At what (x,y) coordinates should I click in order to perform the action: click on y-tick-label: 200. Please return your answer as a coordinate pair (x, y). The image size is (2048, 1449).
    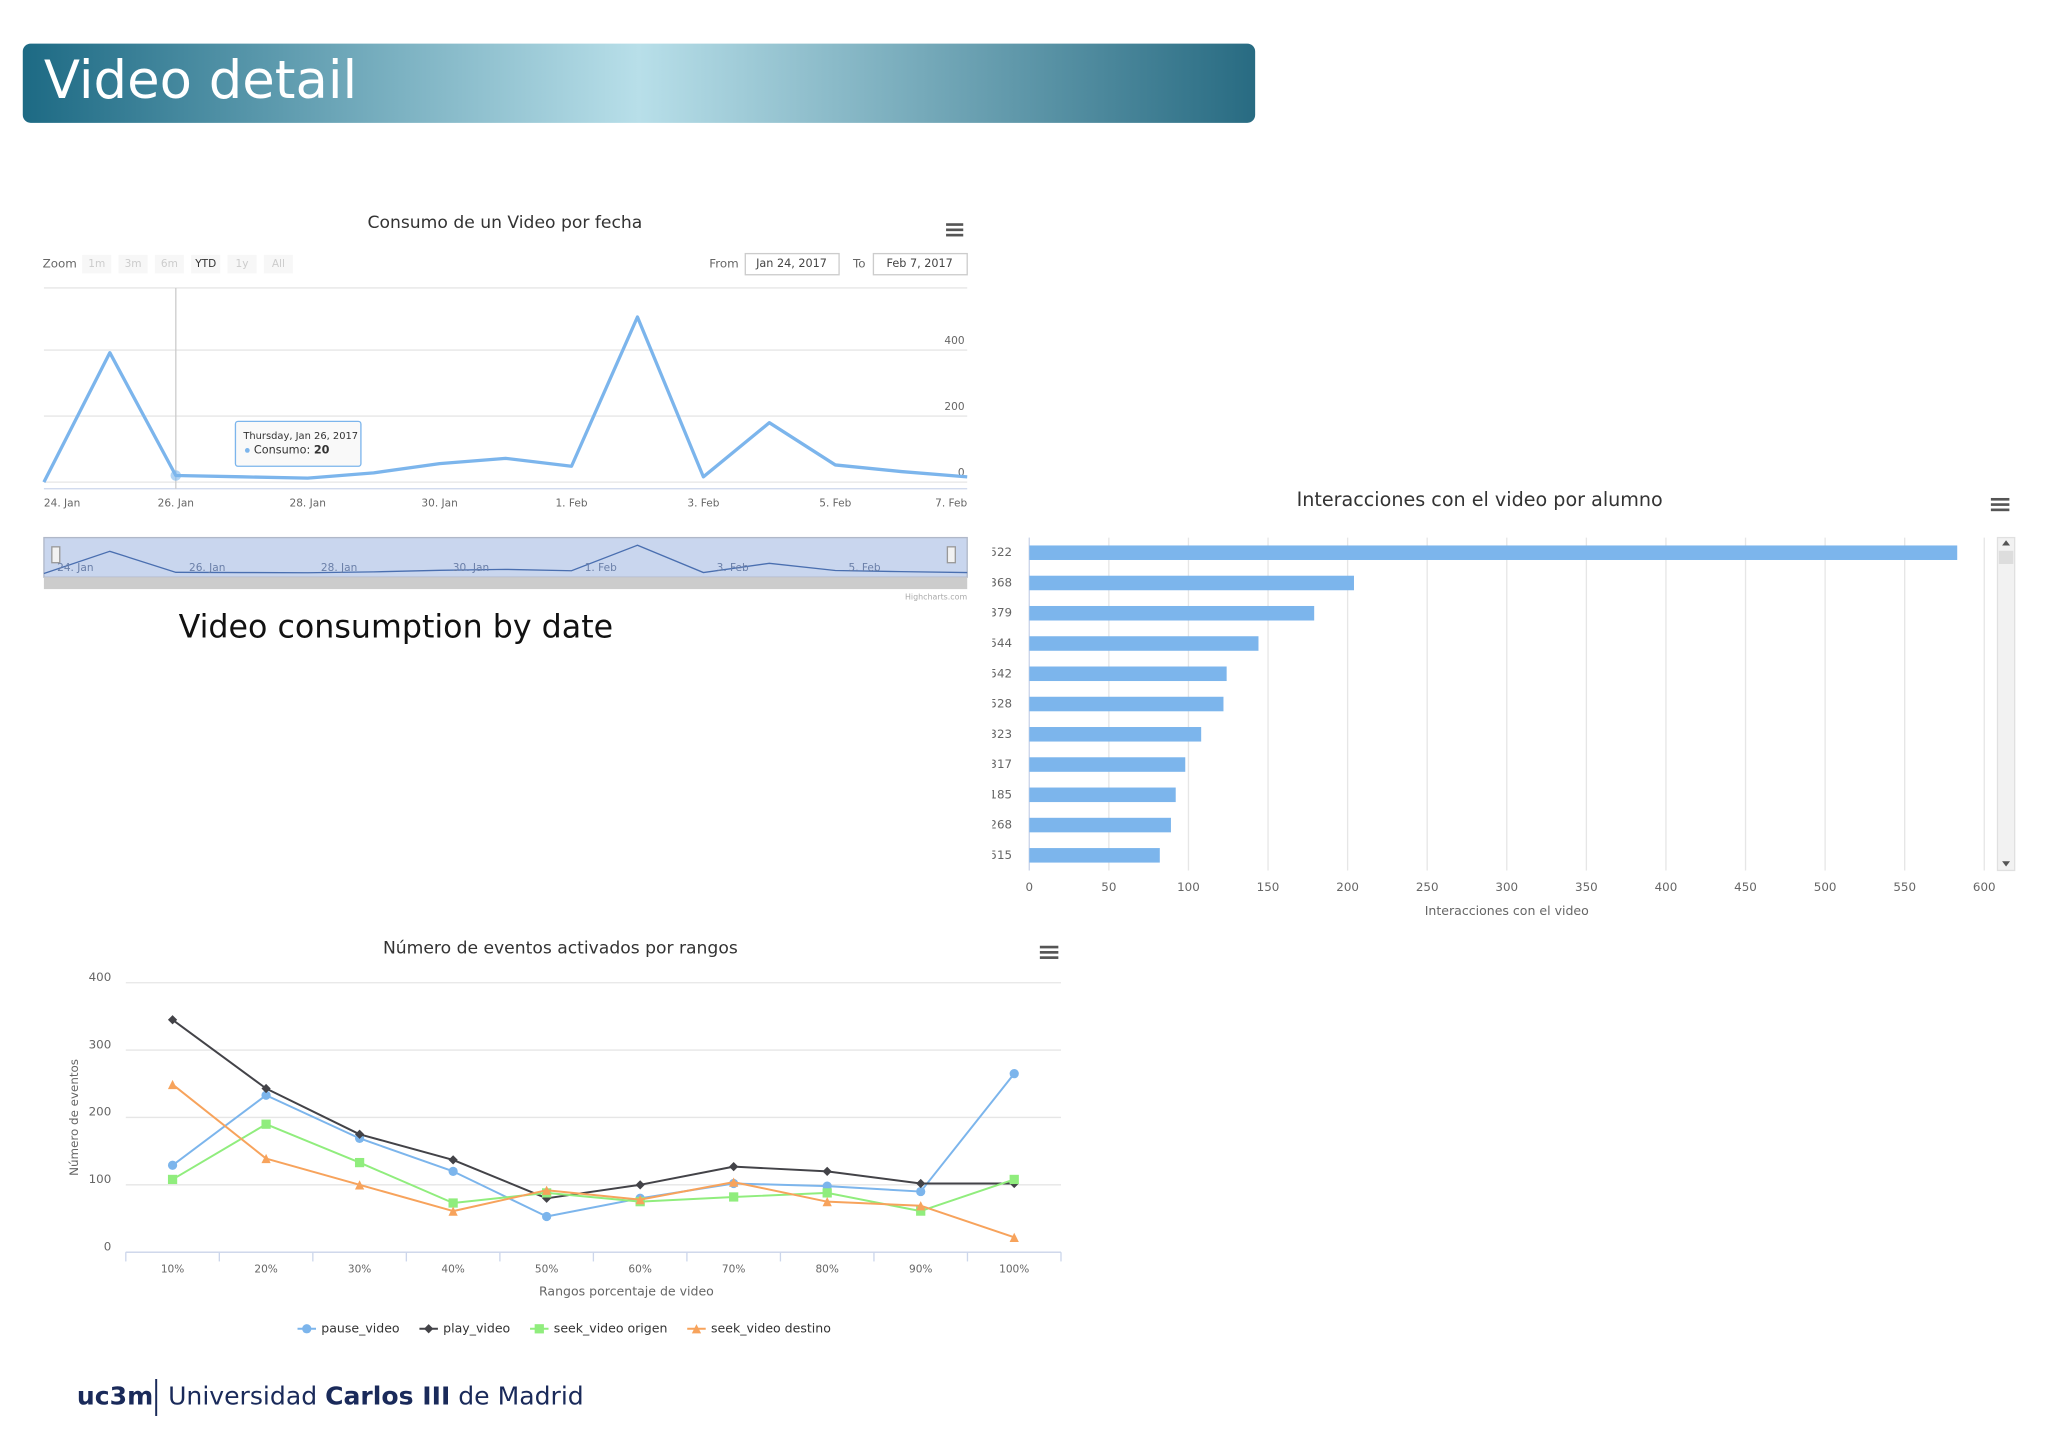
    Looking at the image, I should click on (954, 407).